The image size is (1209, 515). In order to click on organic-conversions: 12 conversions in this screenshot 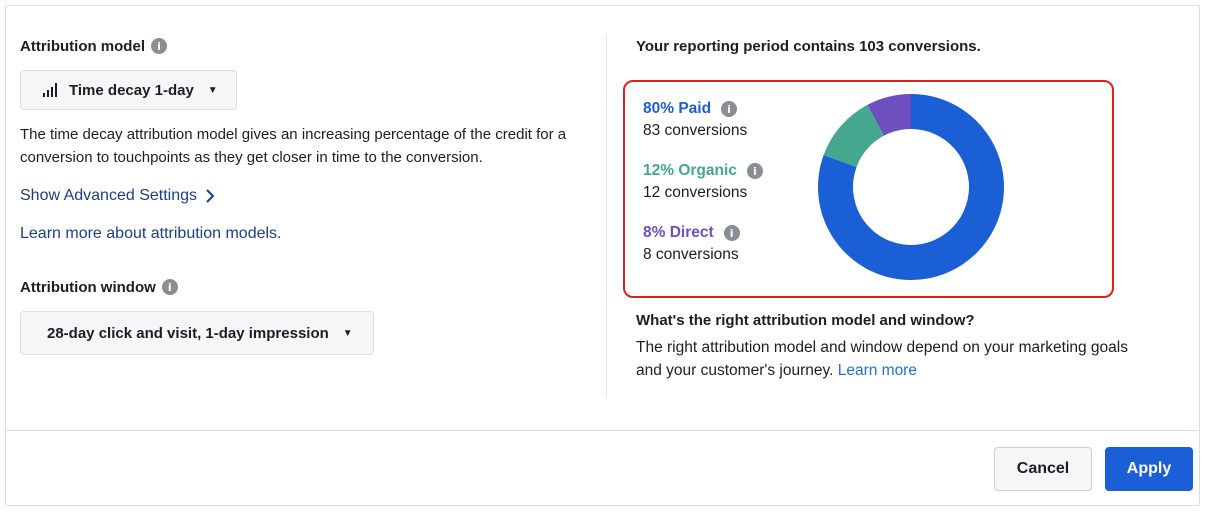, I will do `click(695, 192)`.